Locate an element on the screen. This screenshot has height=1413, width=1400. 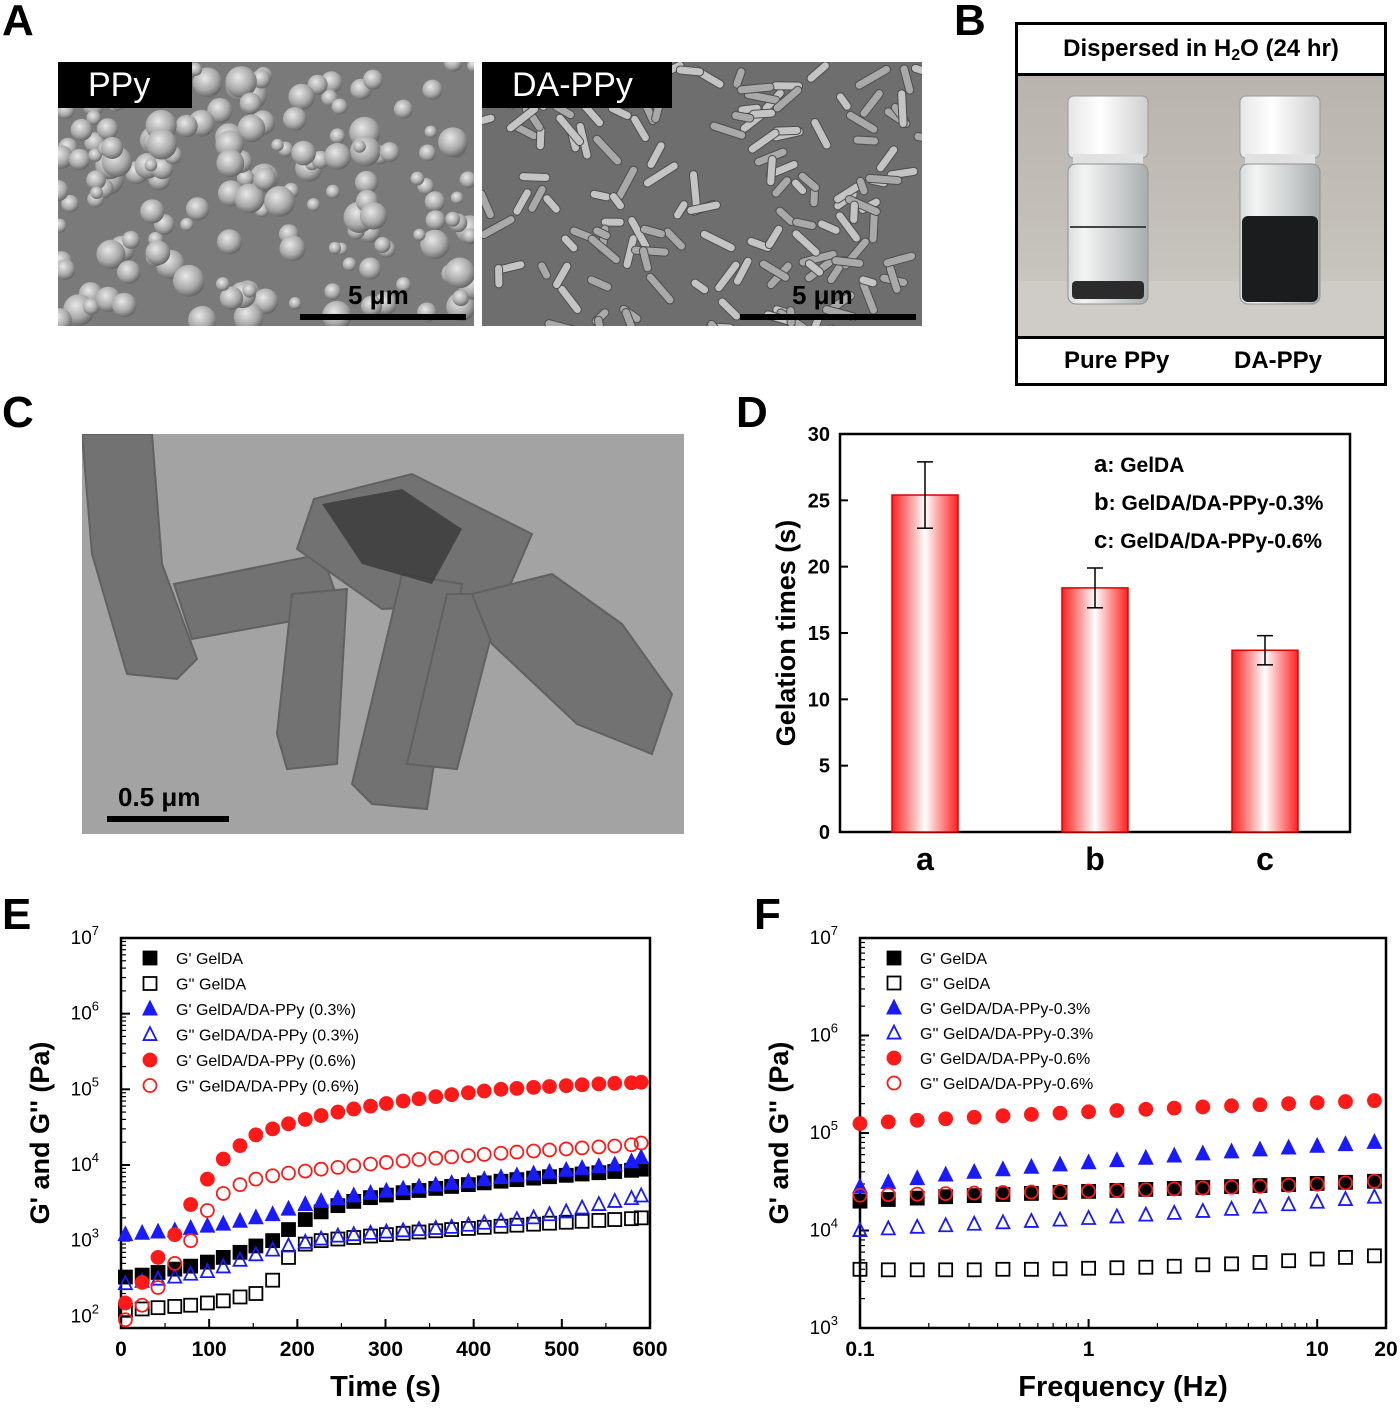
panel-letter-c: C is located at coordinates (18, 412).